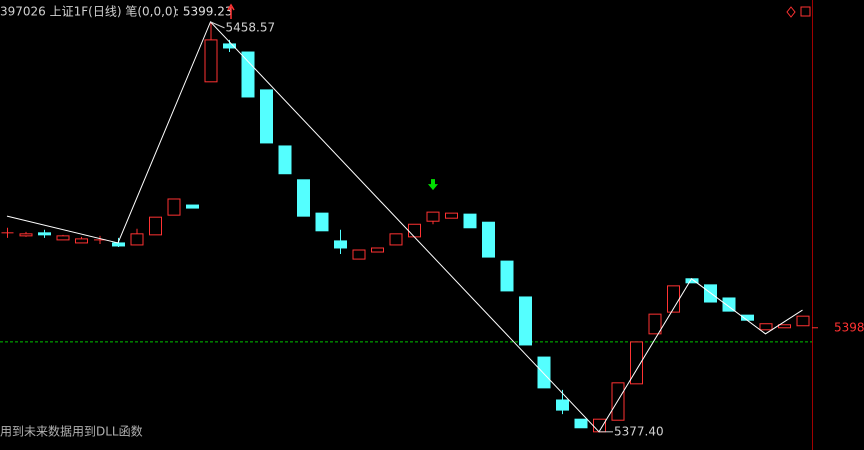 Image resolution: width=864 pixels, height=450 pixels. I want to click on diamond-icon, so click(791, 12).